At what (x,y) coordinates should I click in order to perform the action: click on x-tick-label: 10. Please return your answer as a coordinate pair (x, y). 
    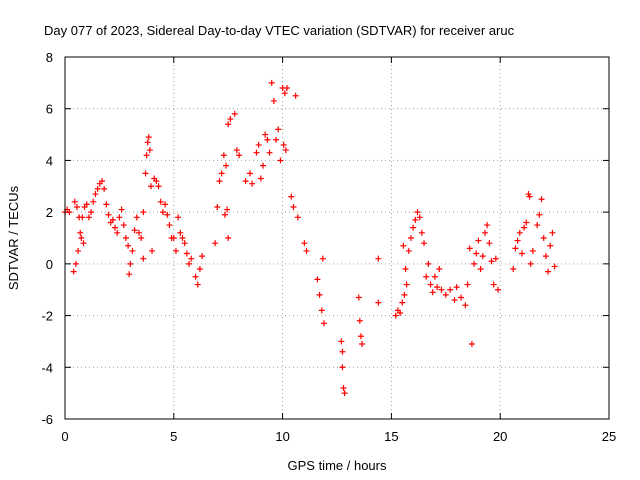
    Looking at the image, I should click on (282, 436).